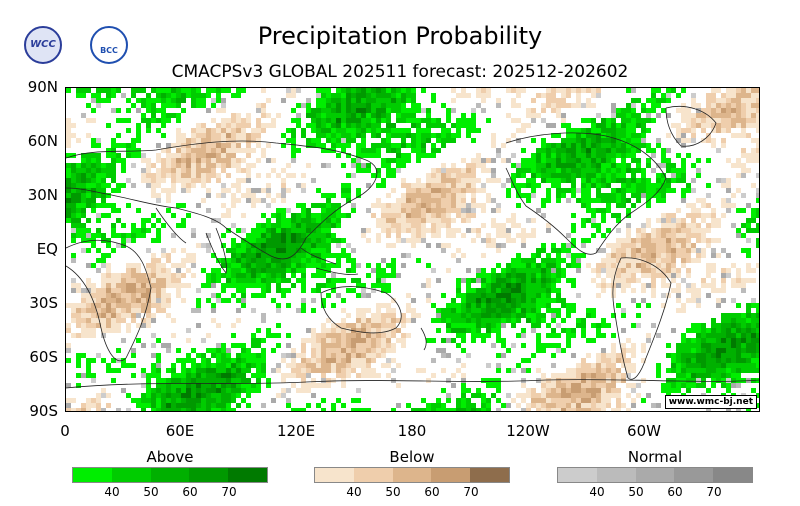  I want to click on legend-tick: 60, so click(432, 492).